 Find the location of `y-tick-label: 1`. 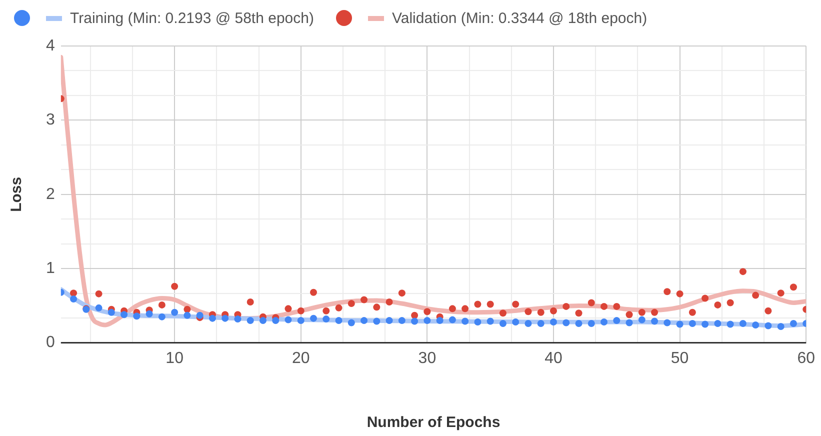

y-tick-label: 1 is located at coordinates (50, 269).